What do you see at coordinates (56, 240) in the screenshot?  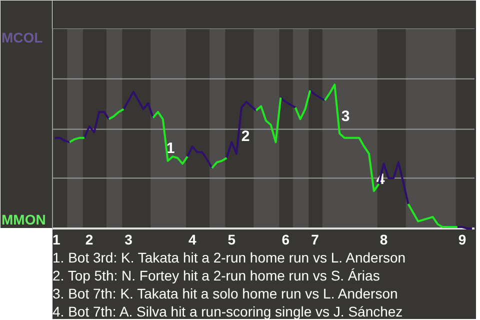 I see `x-tick-label: 1` at bounding box center [56, 240].